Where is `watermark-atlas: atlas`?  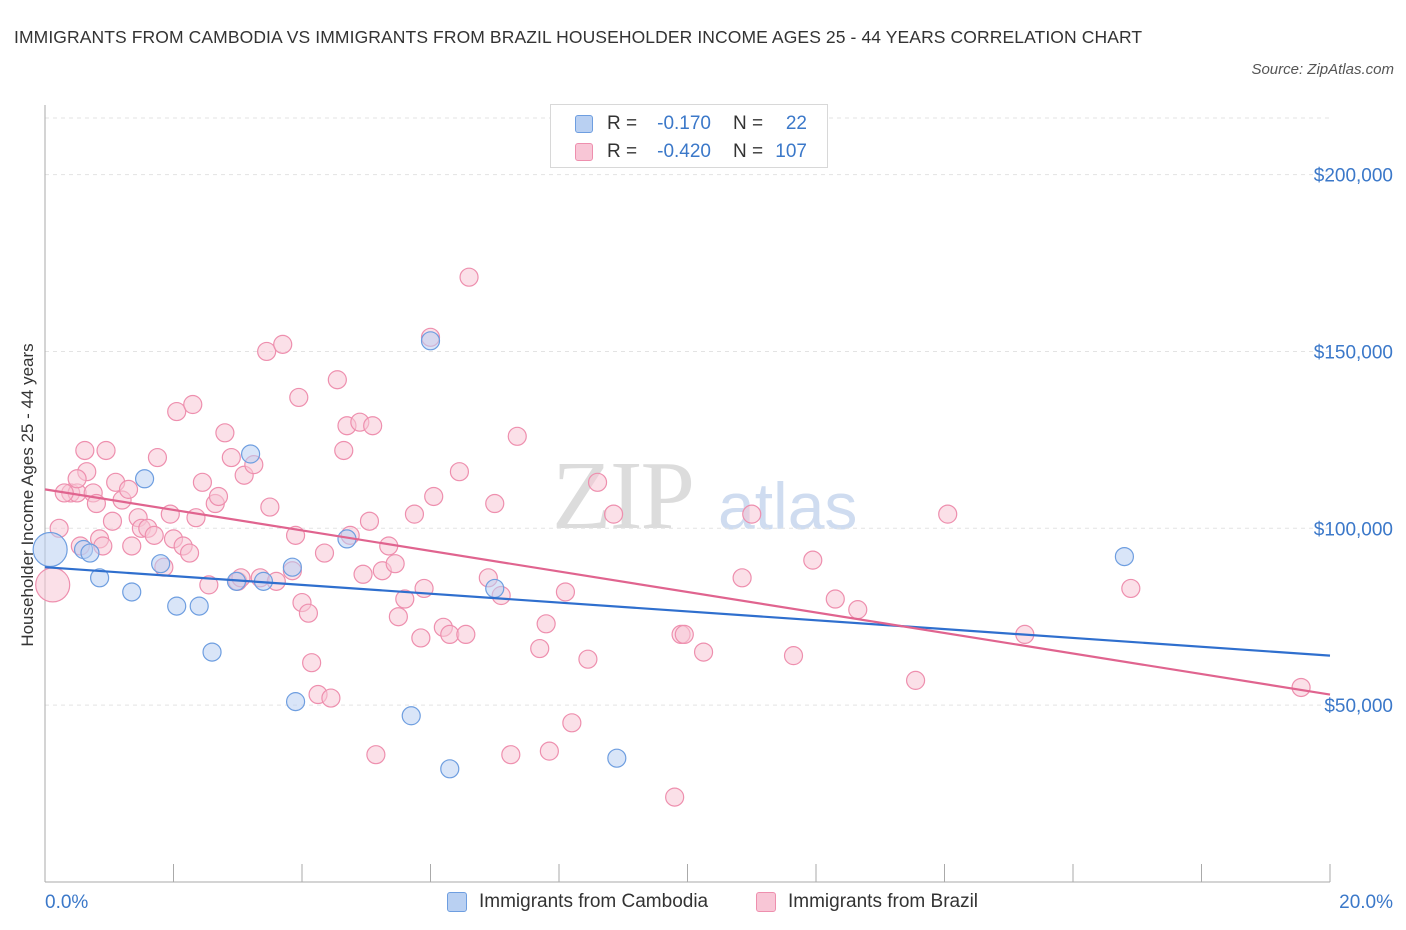
watermark-atlas: atlas is located at coordinates (788, 506).